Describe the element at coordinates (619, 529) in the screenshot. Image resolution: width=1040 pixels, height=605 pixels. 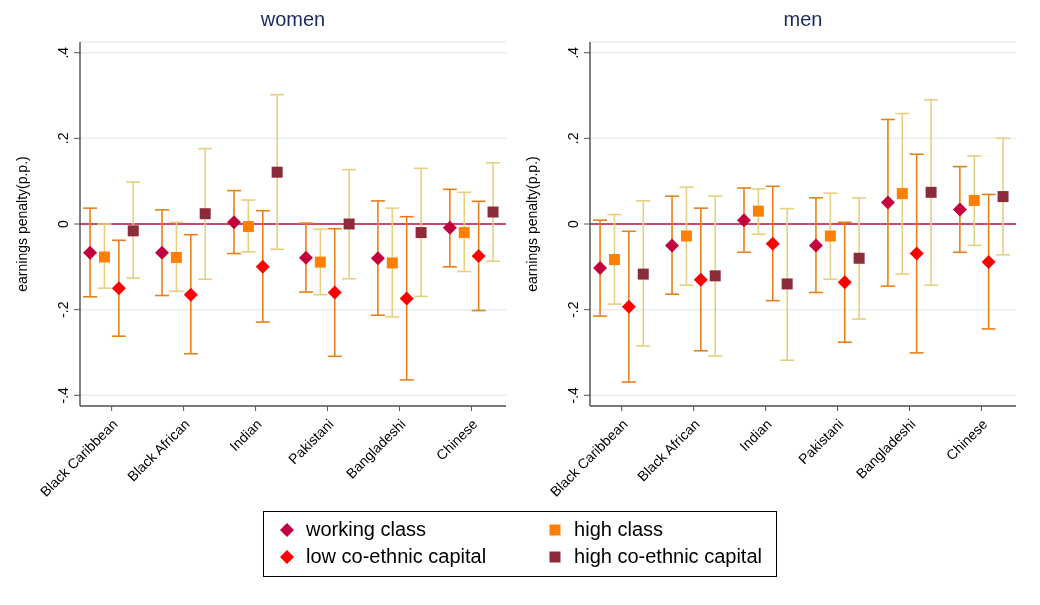
I see `legend-label: high class` at that location.